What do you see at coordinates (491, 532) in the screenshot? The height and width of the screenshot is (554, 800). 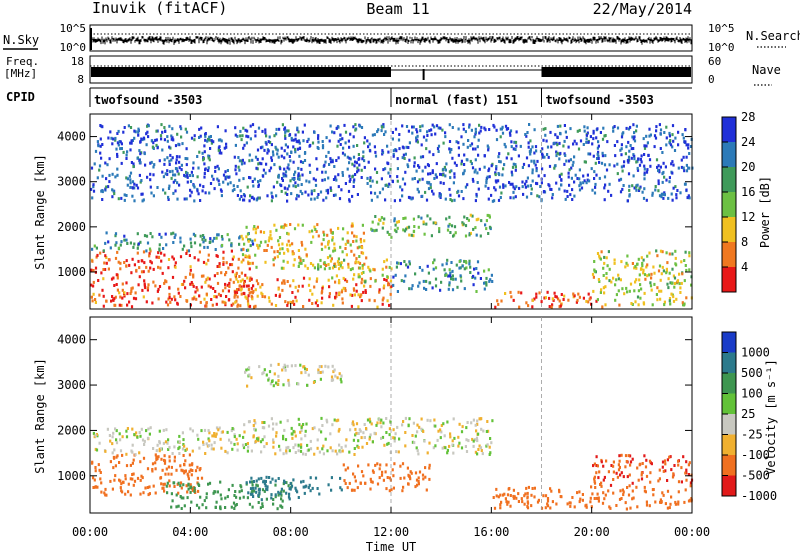 I see `time-tick-label: 16:00` at bounding box center [491, 532].